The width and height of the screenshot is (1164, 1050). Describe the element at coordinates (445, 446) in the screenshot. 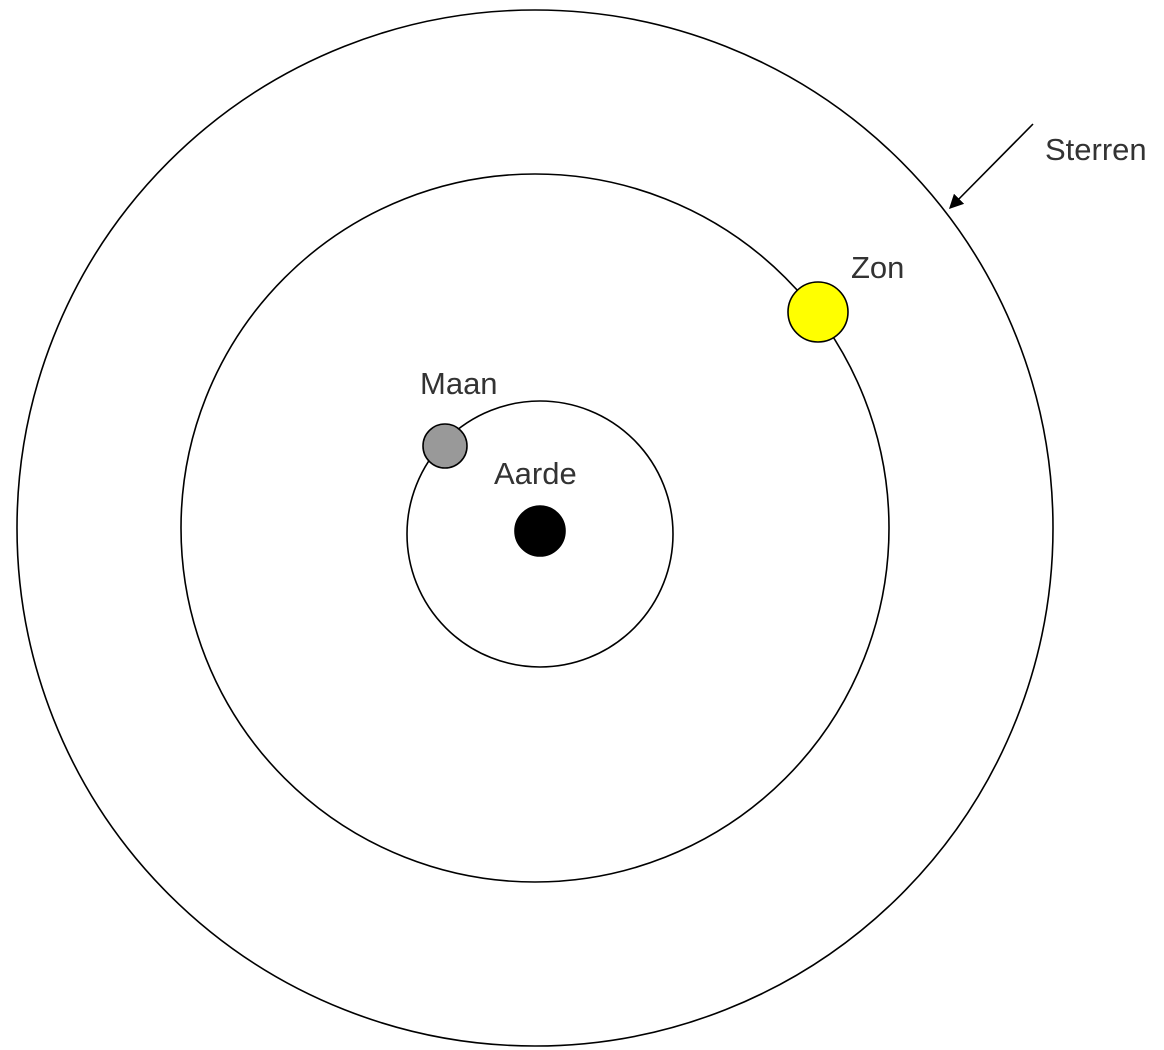

I see `moon` at that location.